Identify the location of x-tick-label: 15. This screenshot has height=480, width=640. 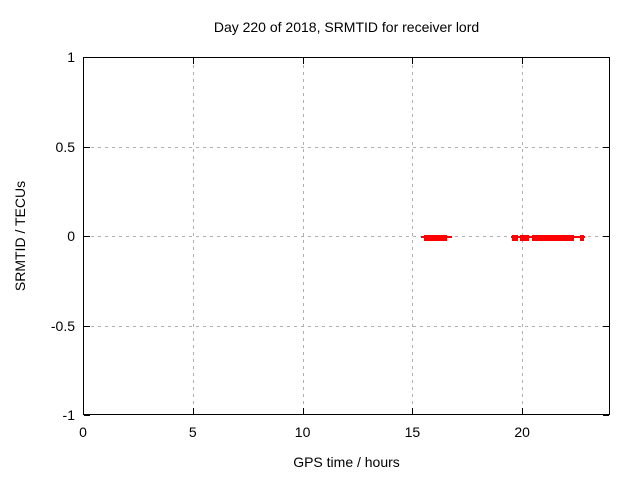
(412, 432).